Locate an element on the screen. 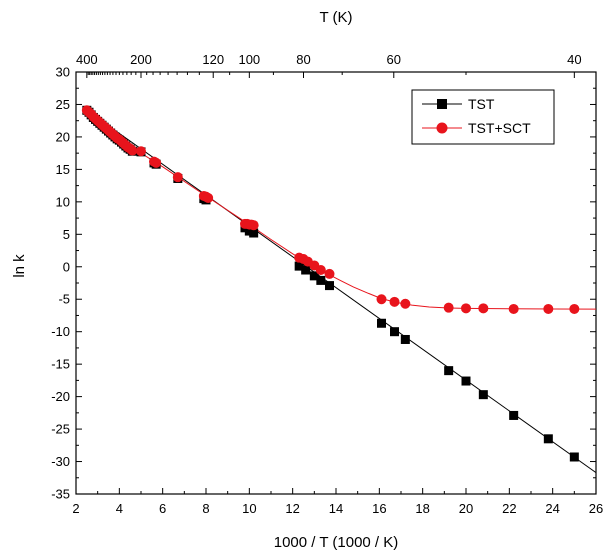 This screenshot has width=604, height=554. x-tick-label: 26 is located at coordinates (596, 508).